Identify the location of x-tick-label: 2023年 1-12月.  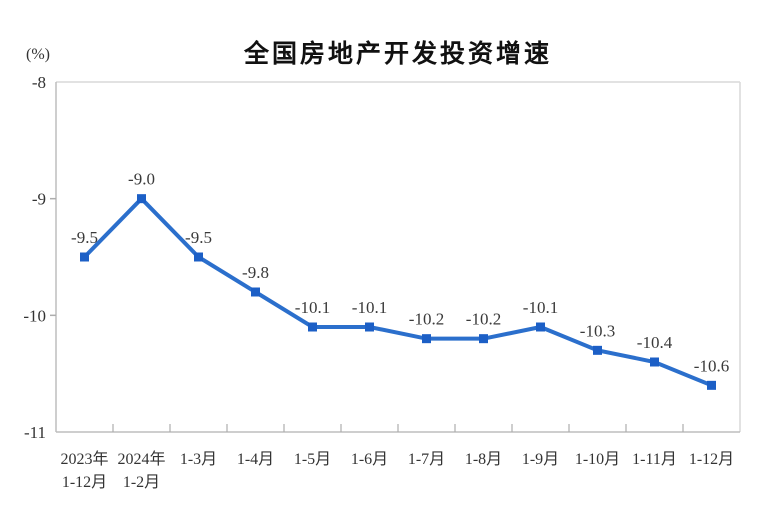
(84, 470).